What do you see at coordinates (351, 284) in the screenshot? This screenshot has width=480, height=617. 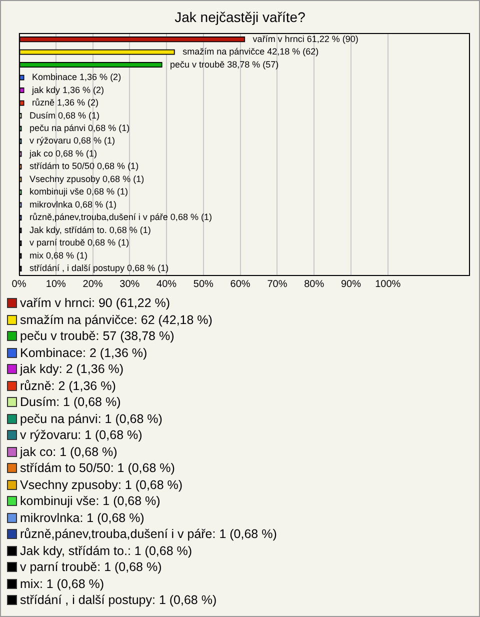 I see `x-tick-label: 90%` at bounding box center [351, 284].